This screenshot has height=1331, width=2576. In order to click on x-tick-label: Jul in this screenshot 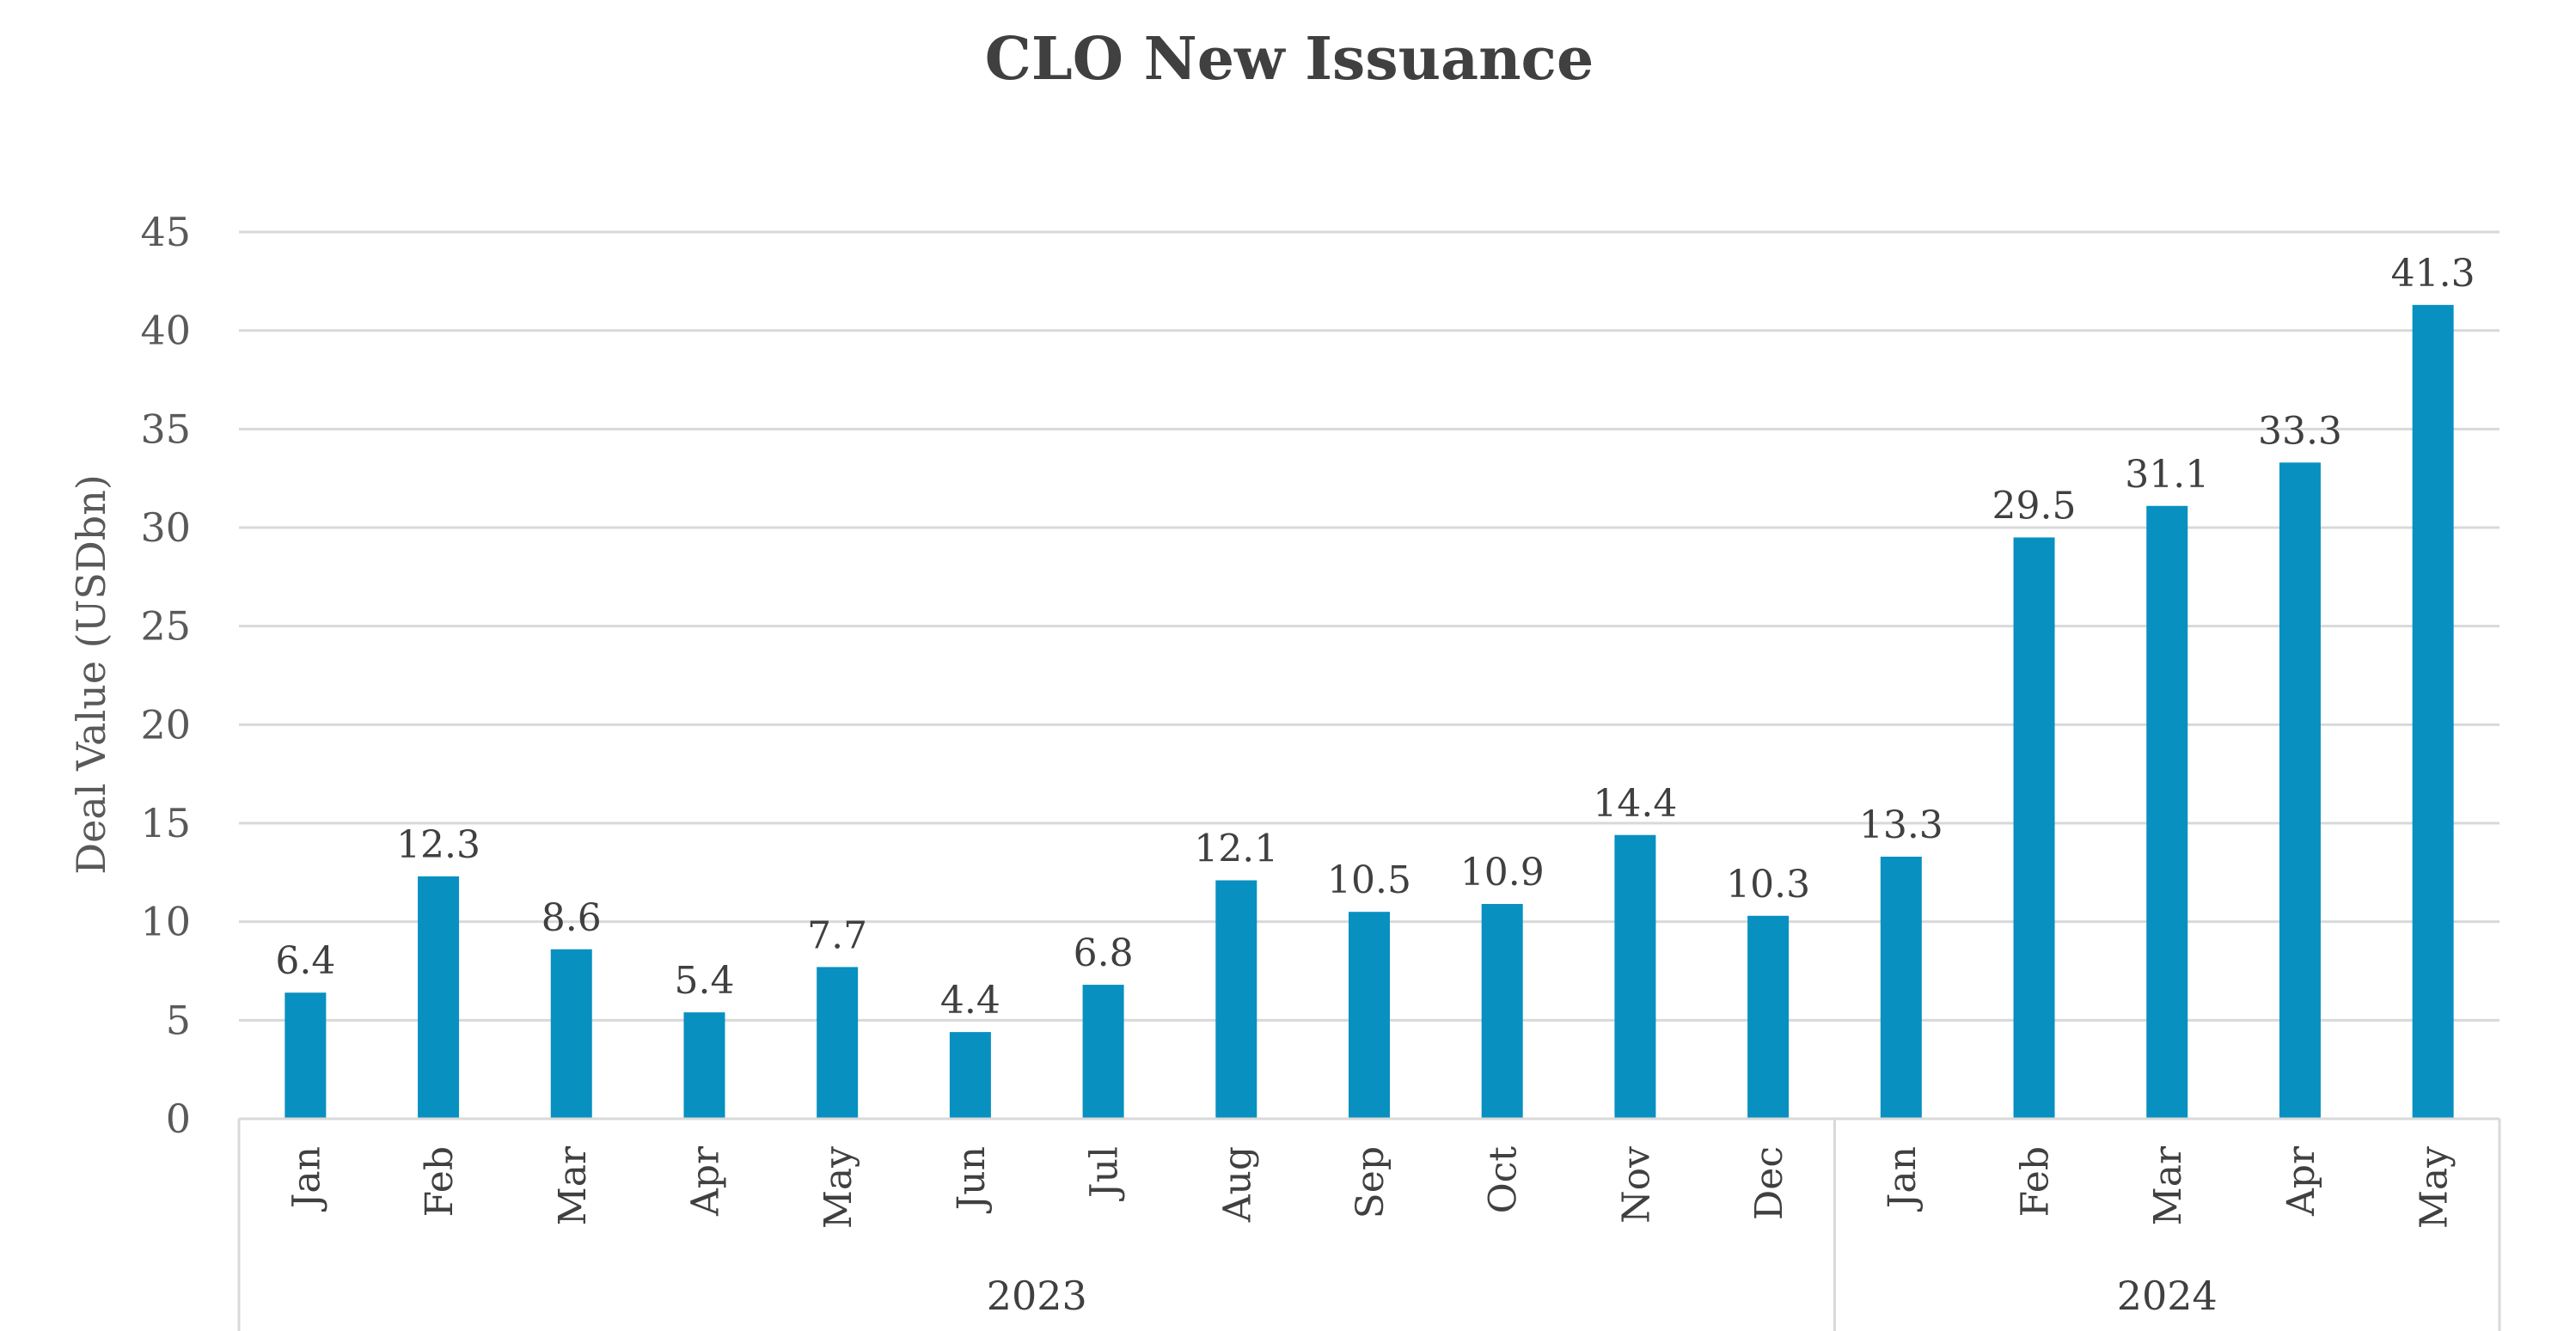, I will do `click(1105, 1173)`.